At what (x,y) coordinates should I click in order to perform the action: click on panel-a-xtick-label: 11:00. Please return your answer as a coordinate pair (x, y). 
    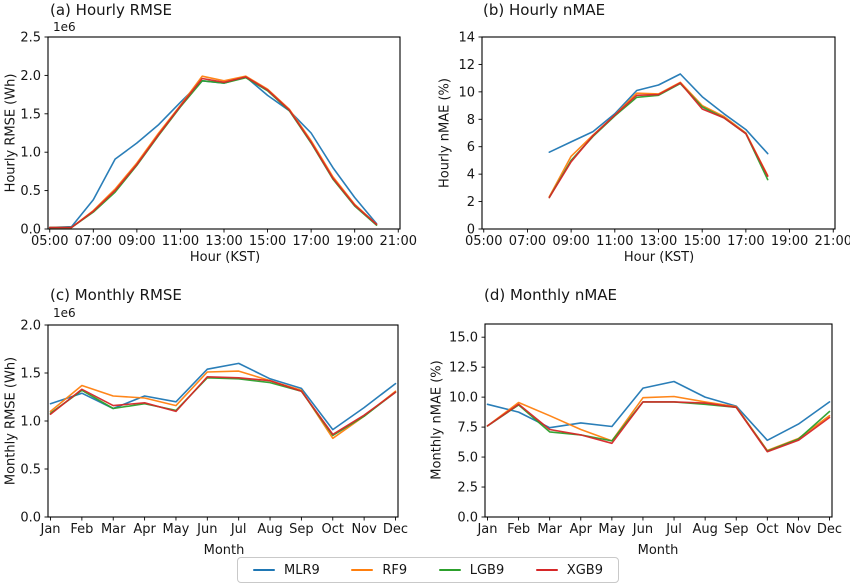
    Looking at the image, I should click on (180, 241).